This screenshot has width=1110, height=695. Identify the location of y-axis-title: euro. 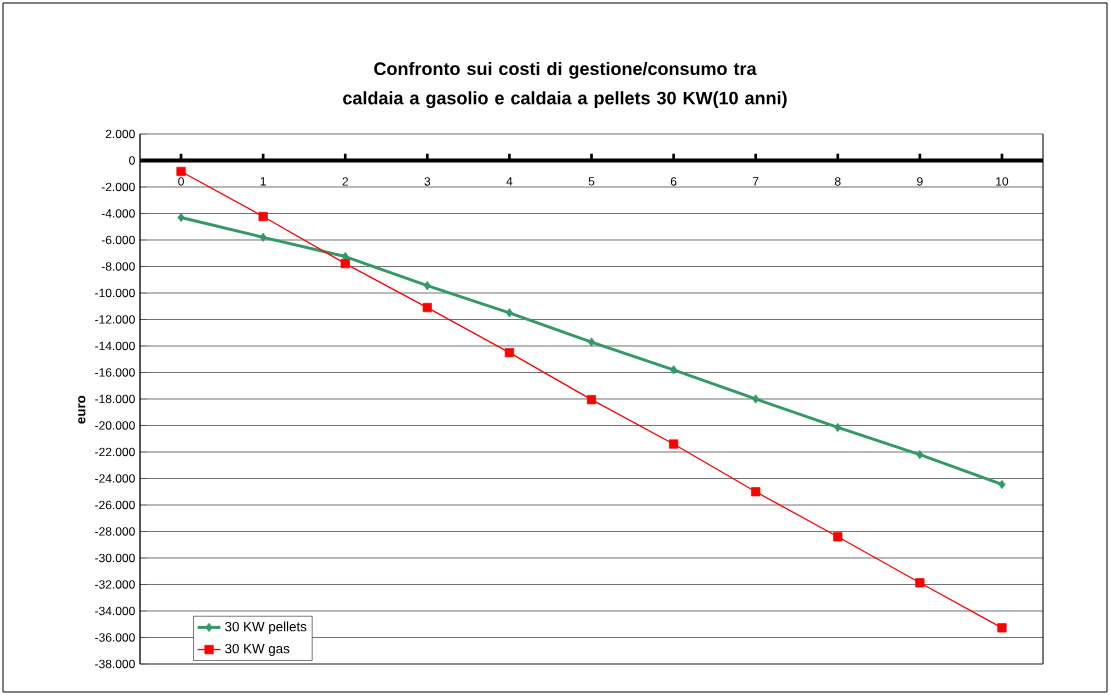
(82, 409).